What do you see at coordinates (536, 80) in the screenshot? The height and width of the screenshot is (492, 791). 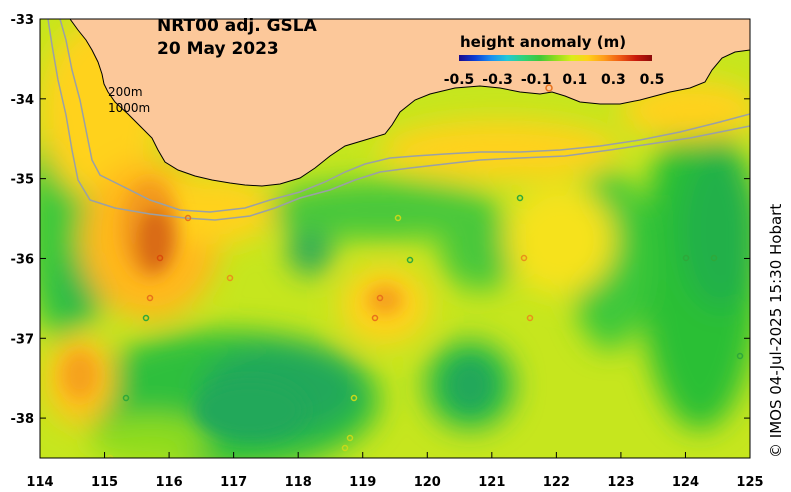 I see `colorbar-tick-label: -0.1` at bounding box center [536, 80].